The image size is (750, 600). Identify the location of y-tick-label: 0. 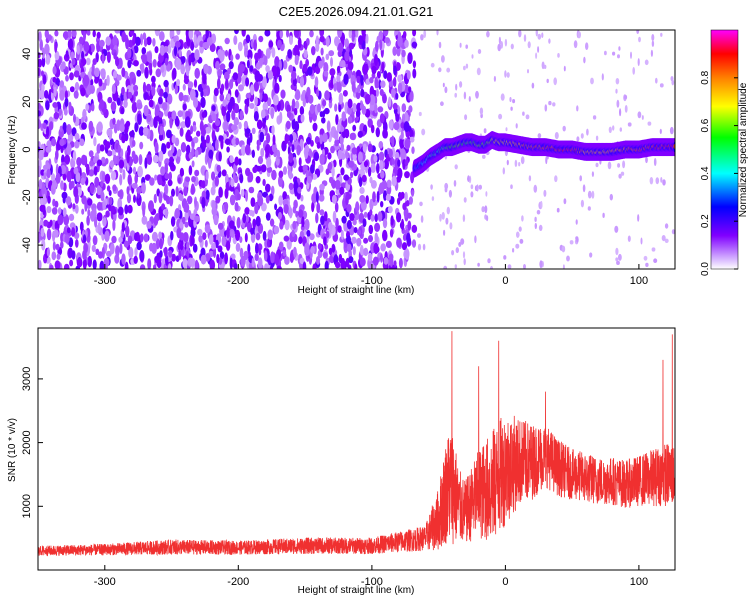
(27, 149).